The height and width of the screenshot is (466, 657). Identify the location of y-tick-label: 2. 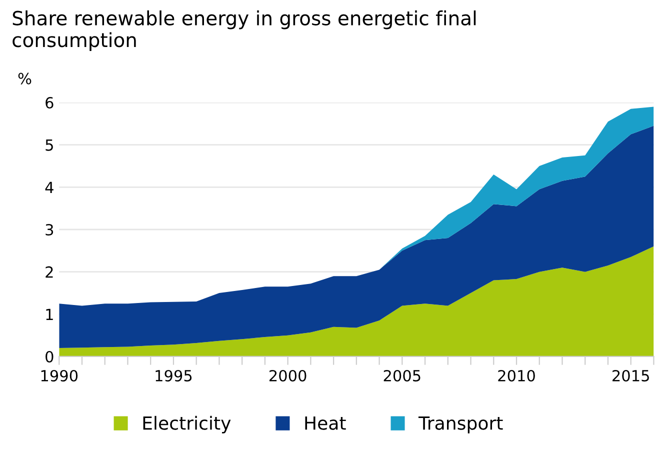
(49, 272).